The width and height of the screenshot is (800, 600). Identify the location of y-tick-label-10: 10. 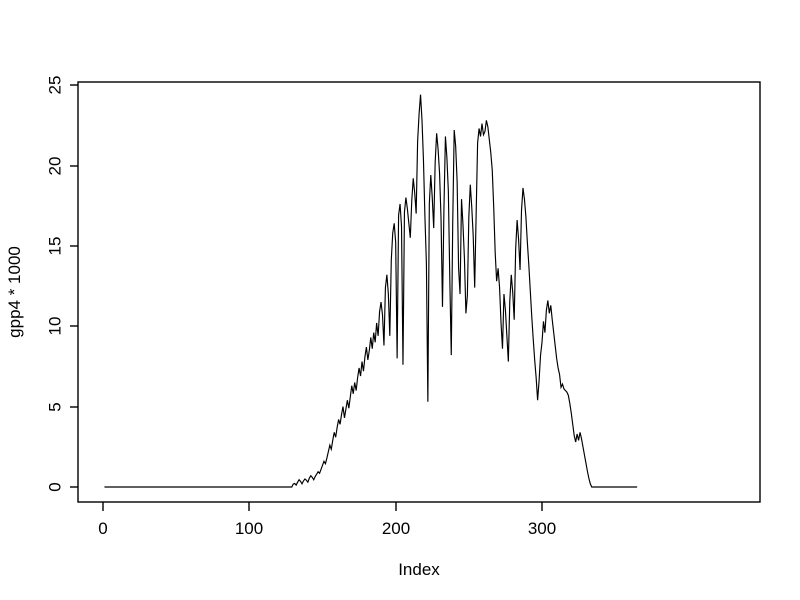
(55, 326).